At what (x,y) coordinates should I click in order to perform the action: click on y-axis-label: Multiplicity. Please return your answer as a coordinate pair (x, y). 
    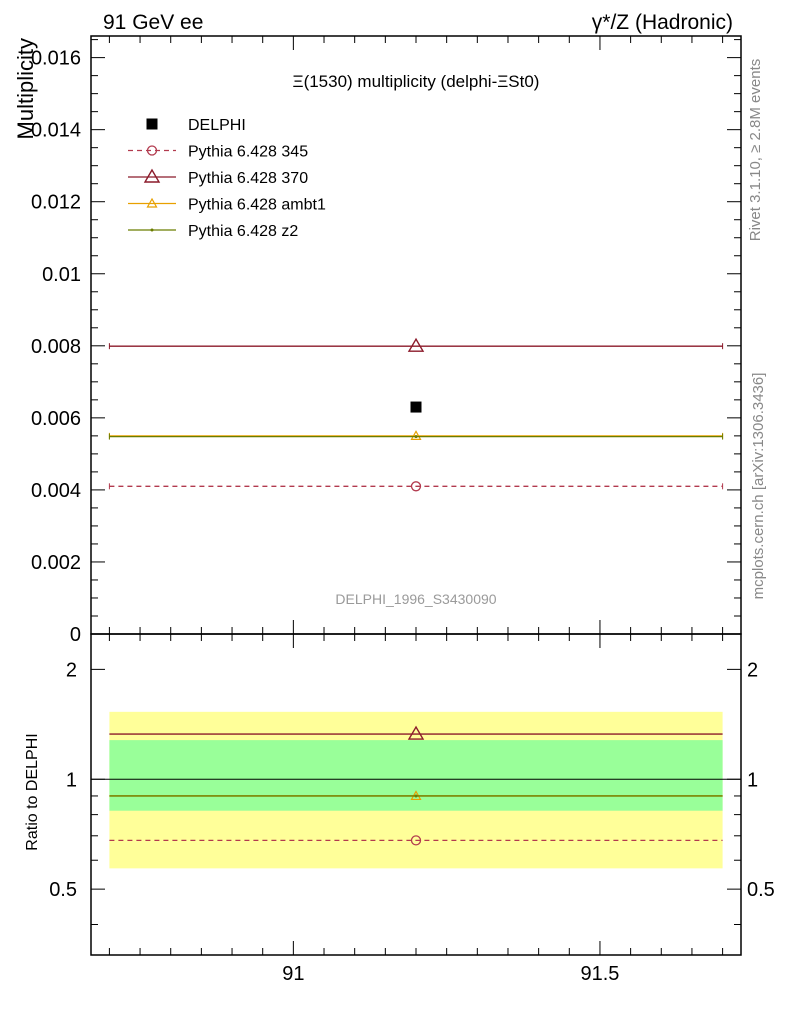
    Looking at the image, I should click on (25, 88).